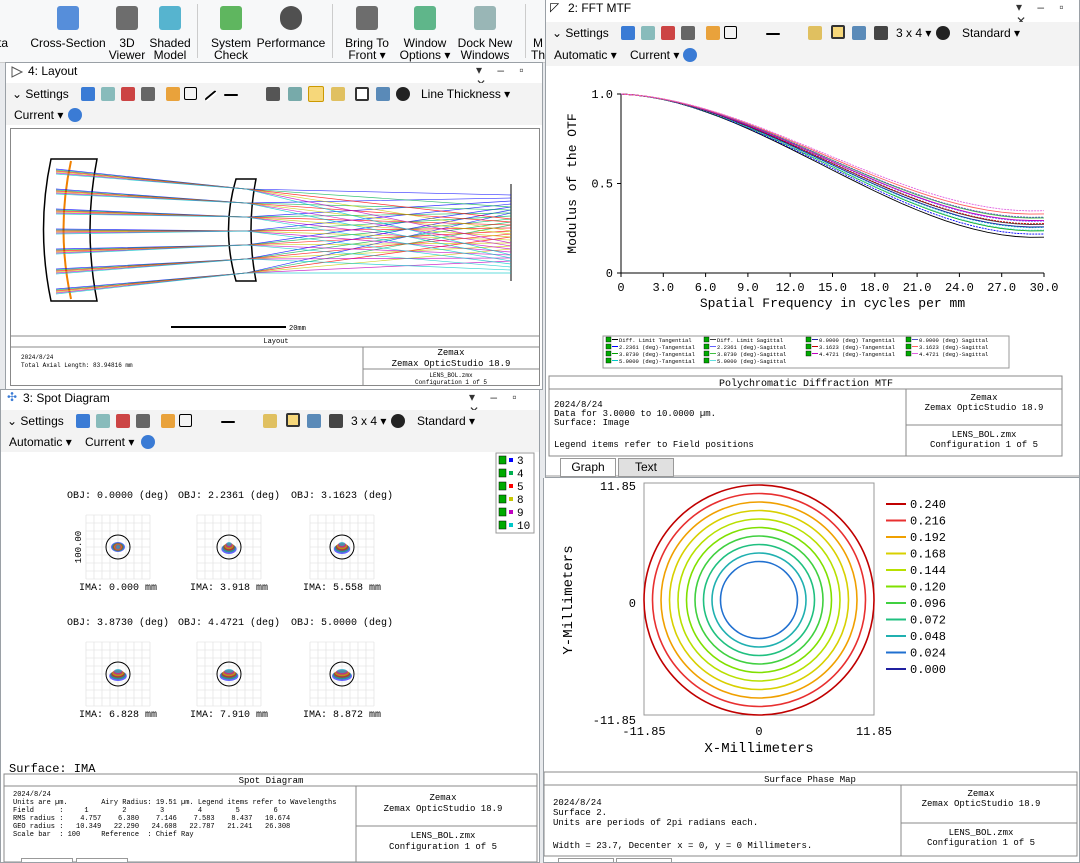  Describe the element at coordinates (342, 715) in the screenshot. I see `field-ima: IMA: 8.872 mm` at that location.